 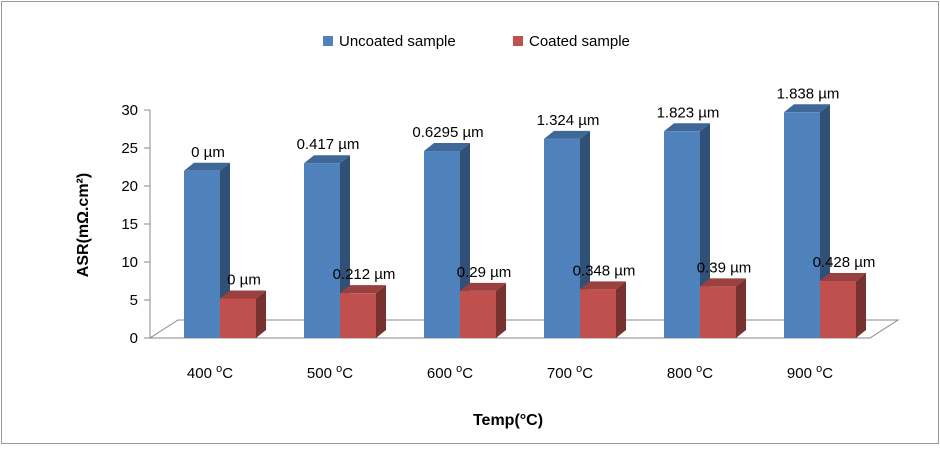 What do you see at coordinates (328, 144) in the screenshot?
I see `data-label-uncoated-2: 0.417 µm` at bounding box center [328, 144].